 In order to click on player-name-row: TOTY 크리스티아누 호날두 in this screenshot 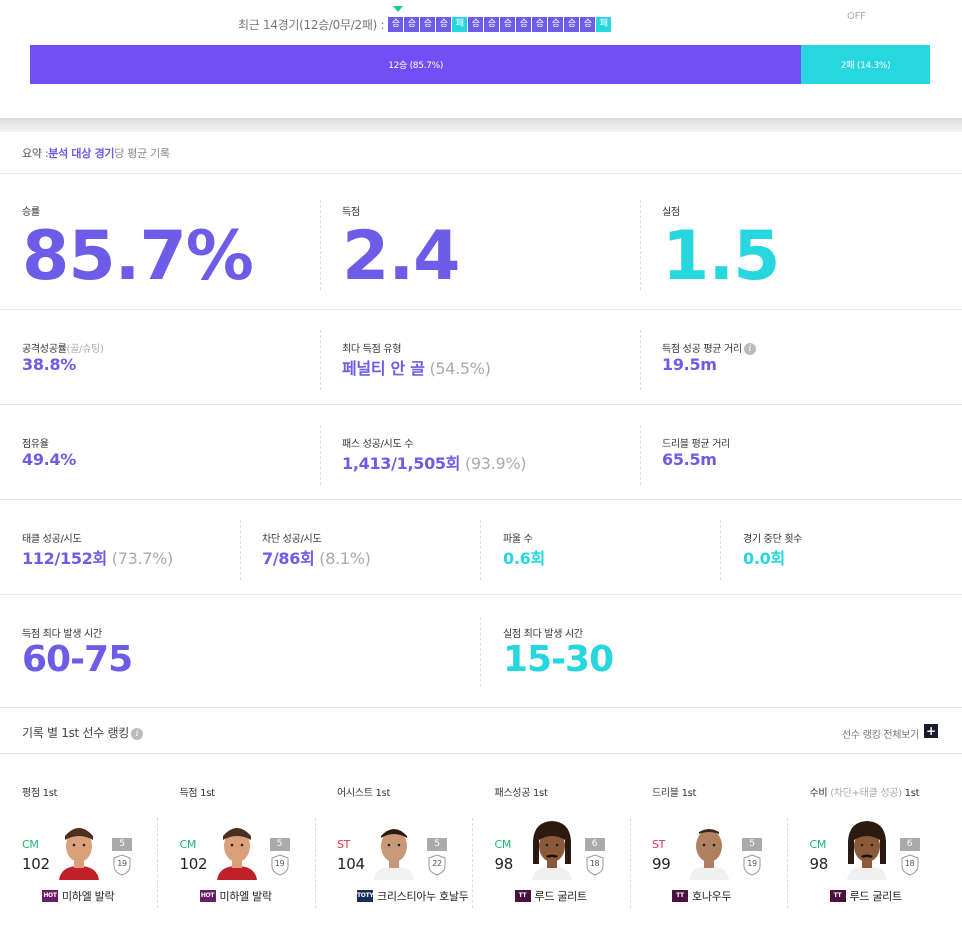, I will do `click(413, 896)`.